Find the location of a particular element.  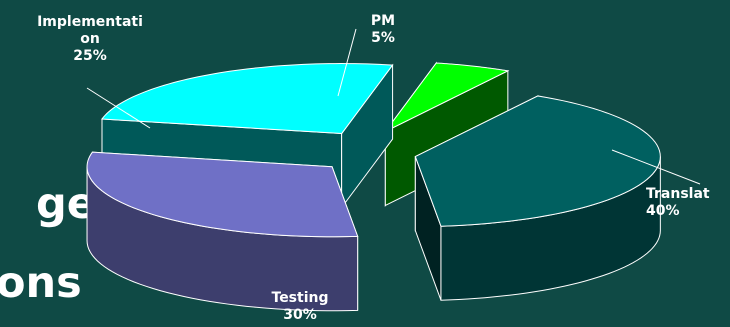

slide-title-line-1: ge is located at coordinates (66, 204).